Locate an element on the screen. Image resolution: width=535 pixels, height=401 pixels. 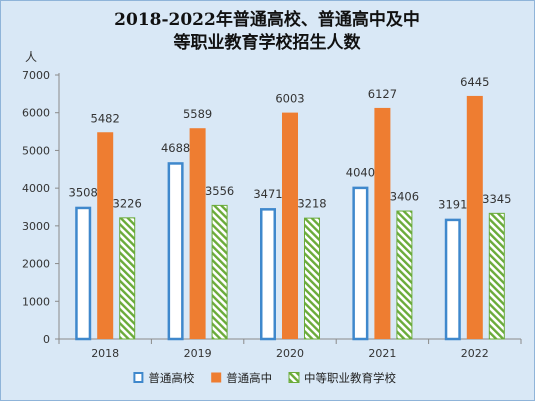
data-label: 6127 is located at coordinates (382, 94).